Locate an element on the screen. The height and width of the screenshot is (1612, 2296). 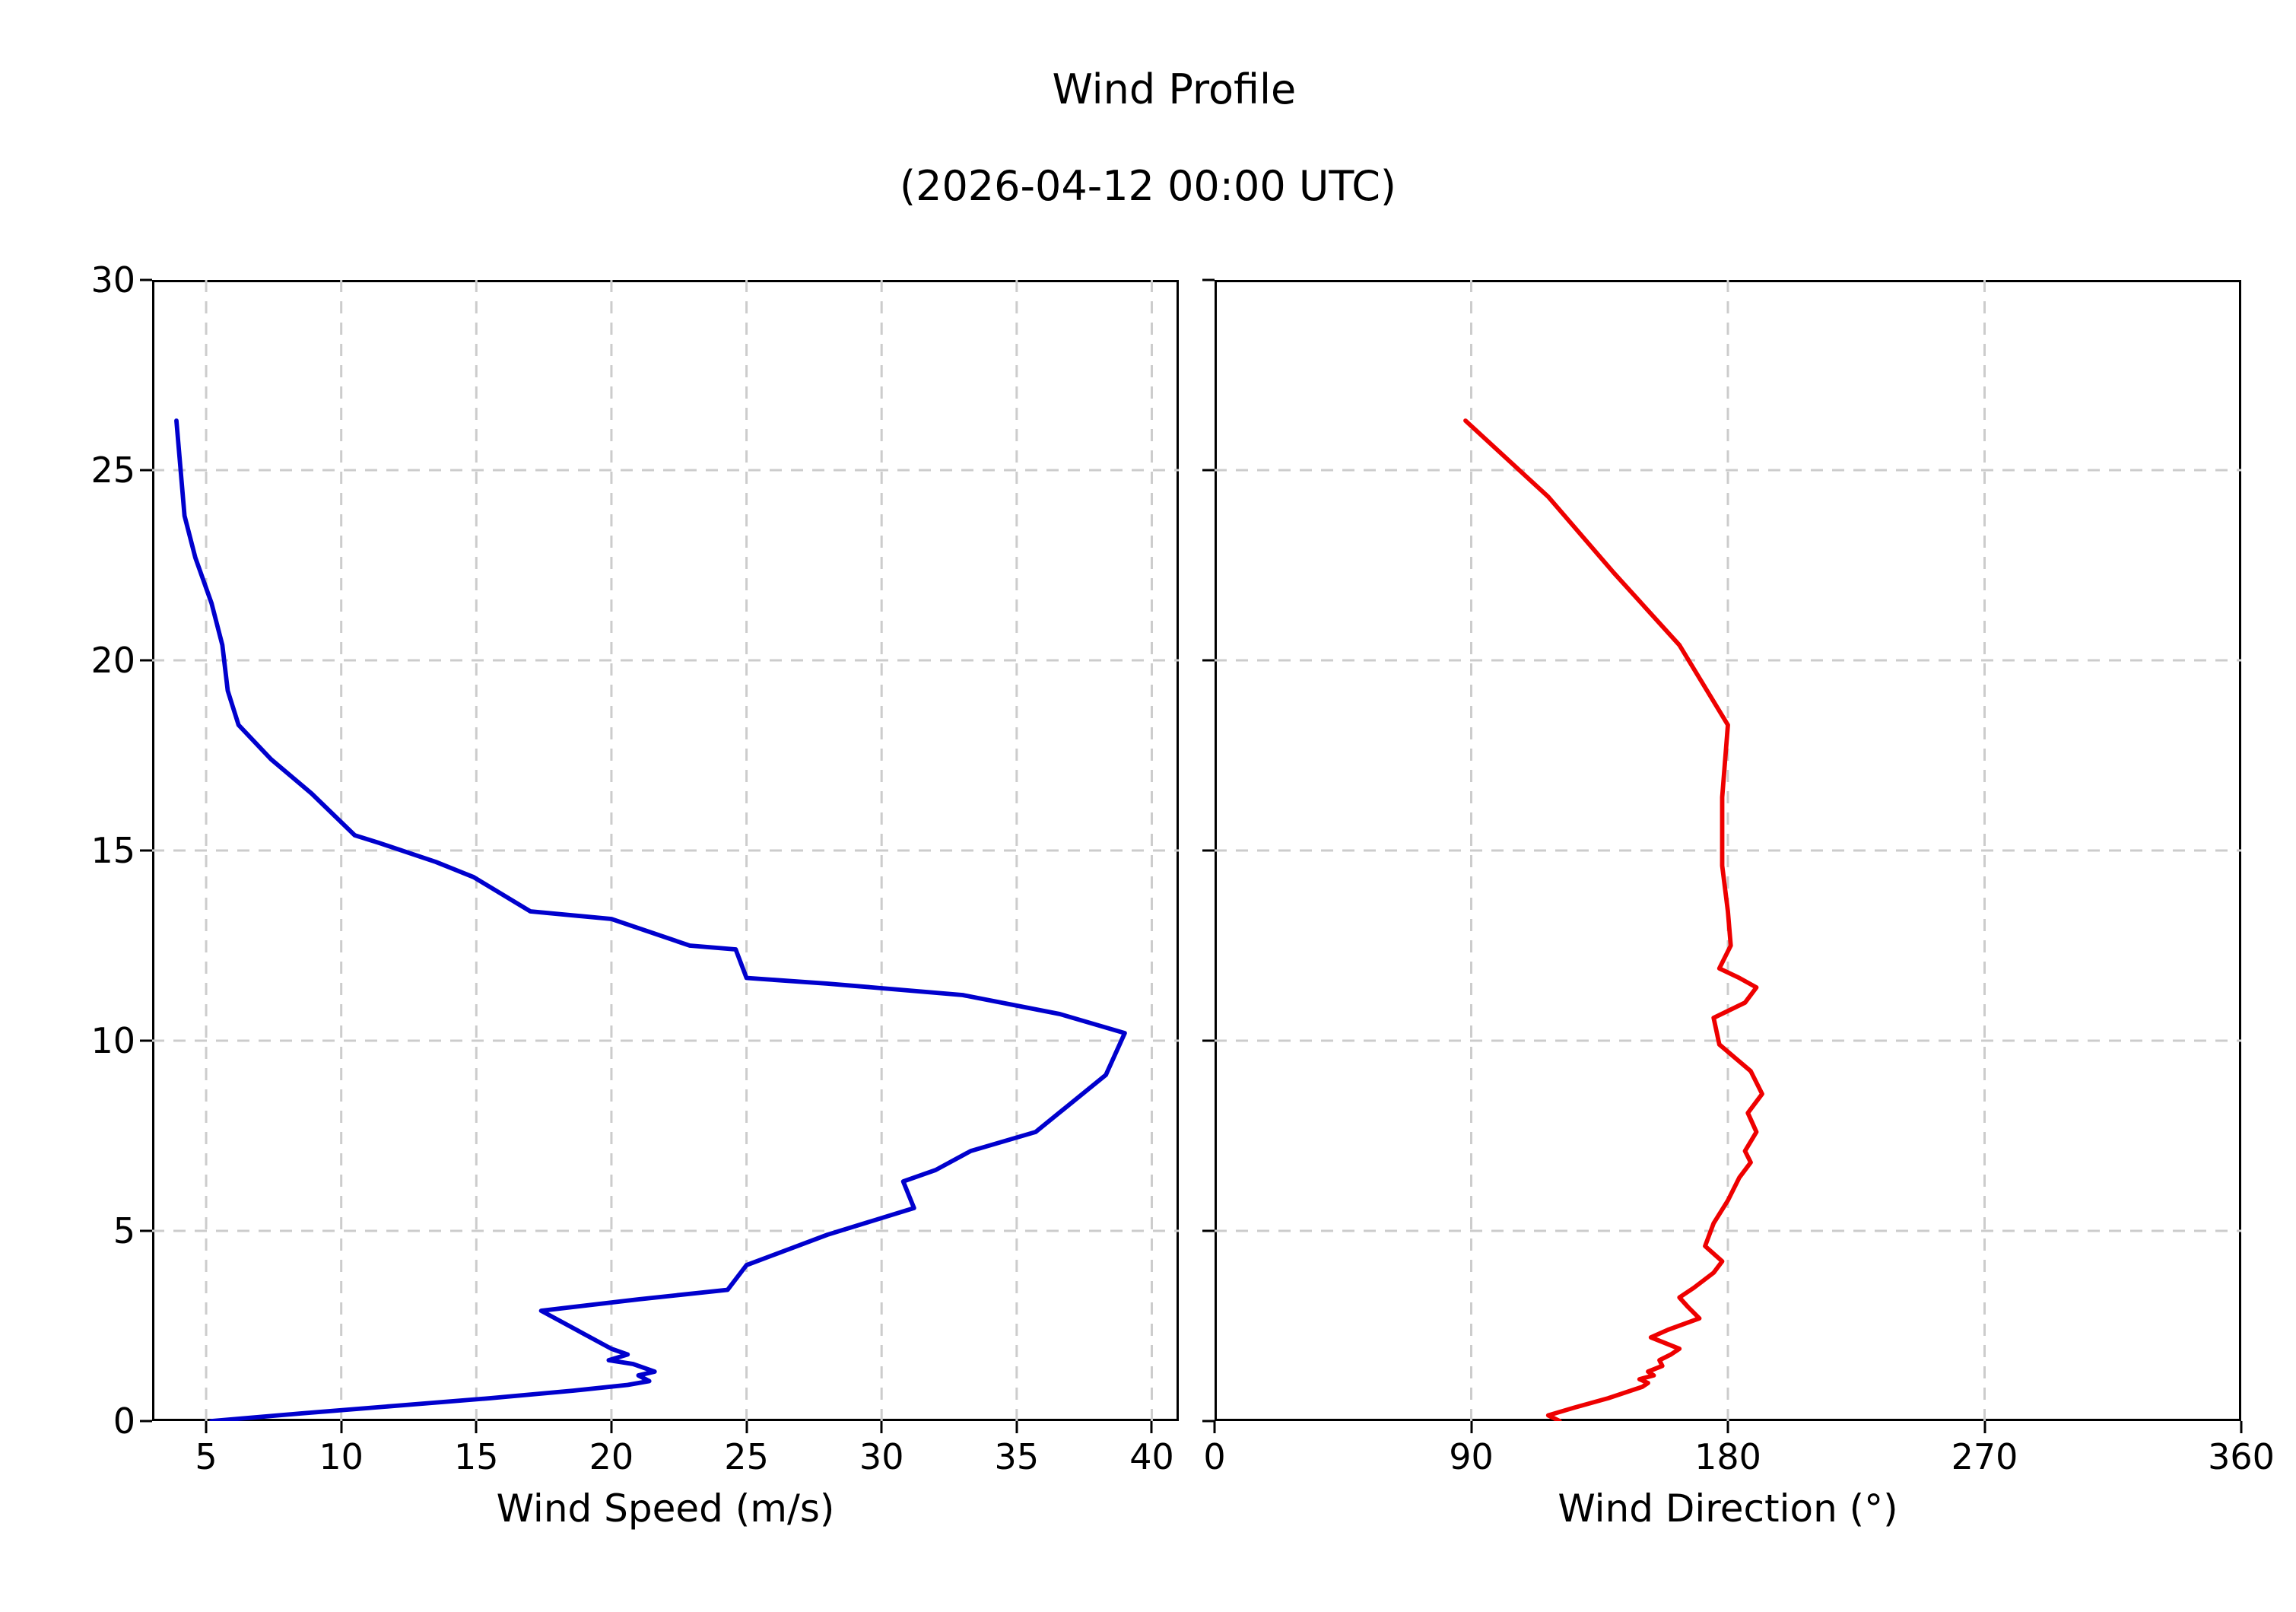
y-tick-label: 25 is located at coordinates (113, 471).